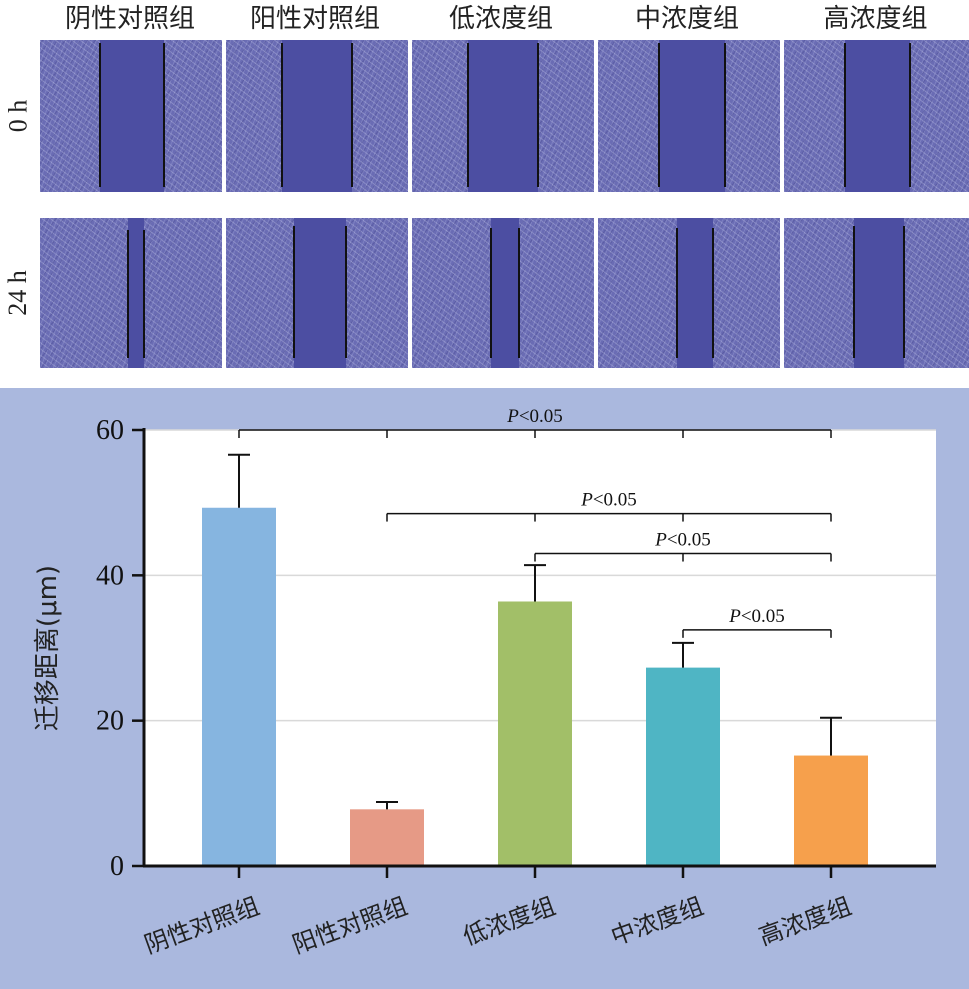  I want to click on row-label-0h: 0 h, so click(18, 116).